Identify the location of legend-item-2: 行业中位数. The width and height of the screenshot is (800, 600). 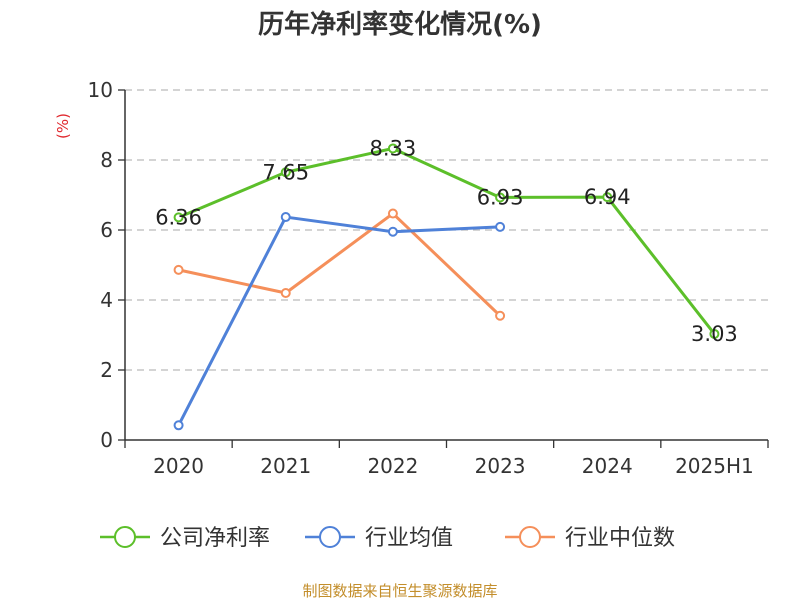
(590, 538).